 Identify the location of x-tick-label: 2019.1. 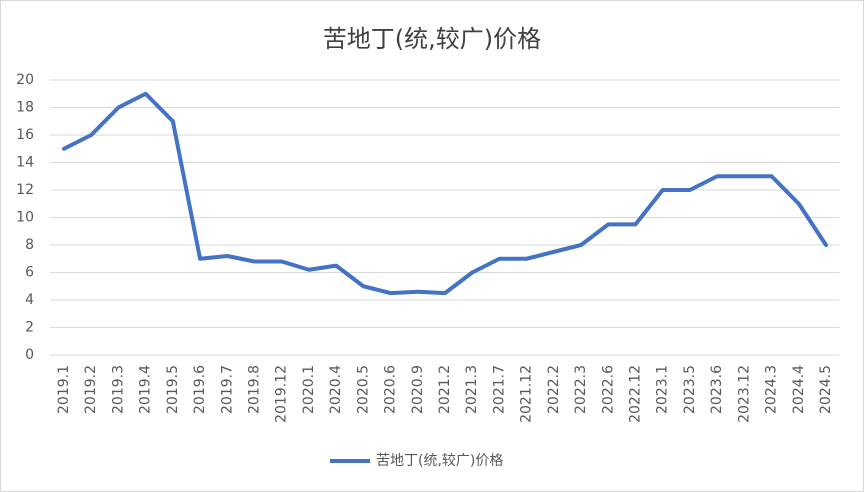
(64, 389).